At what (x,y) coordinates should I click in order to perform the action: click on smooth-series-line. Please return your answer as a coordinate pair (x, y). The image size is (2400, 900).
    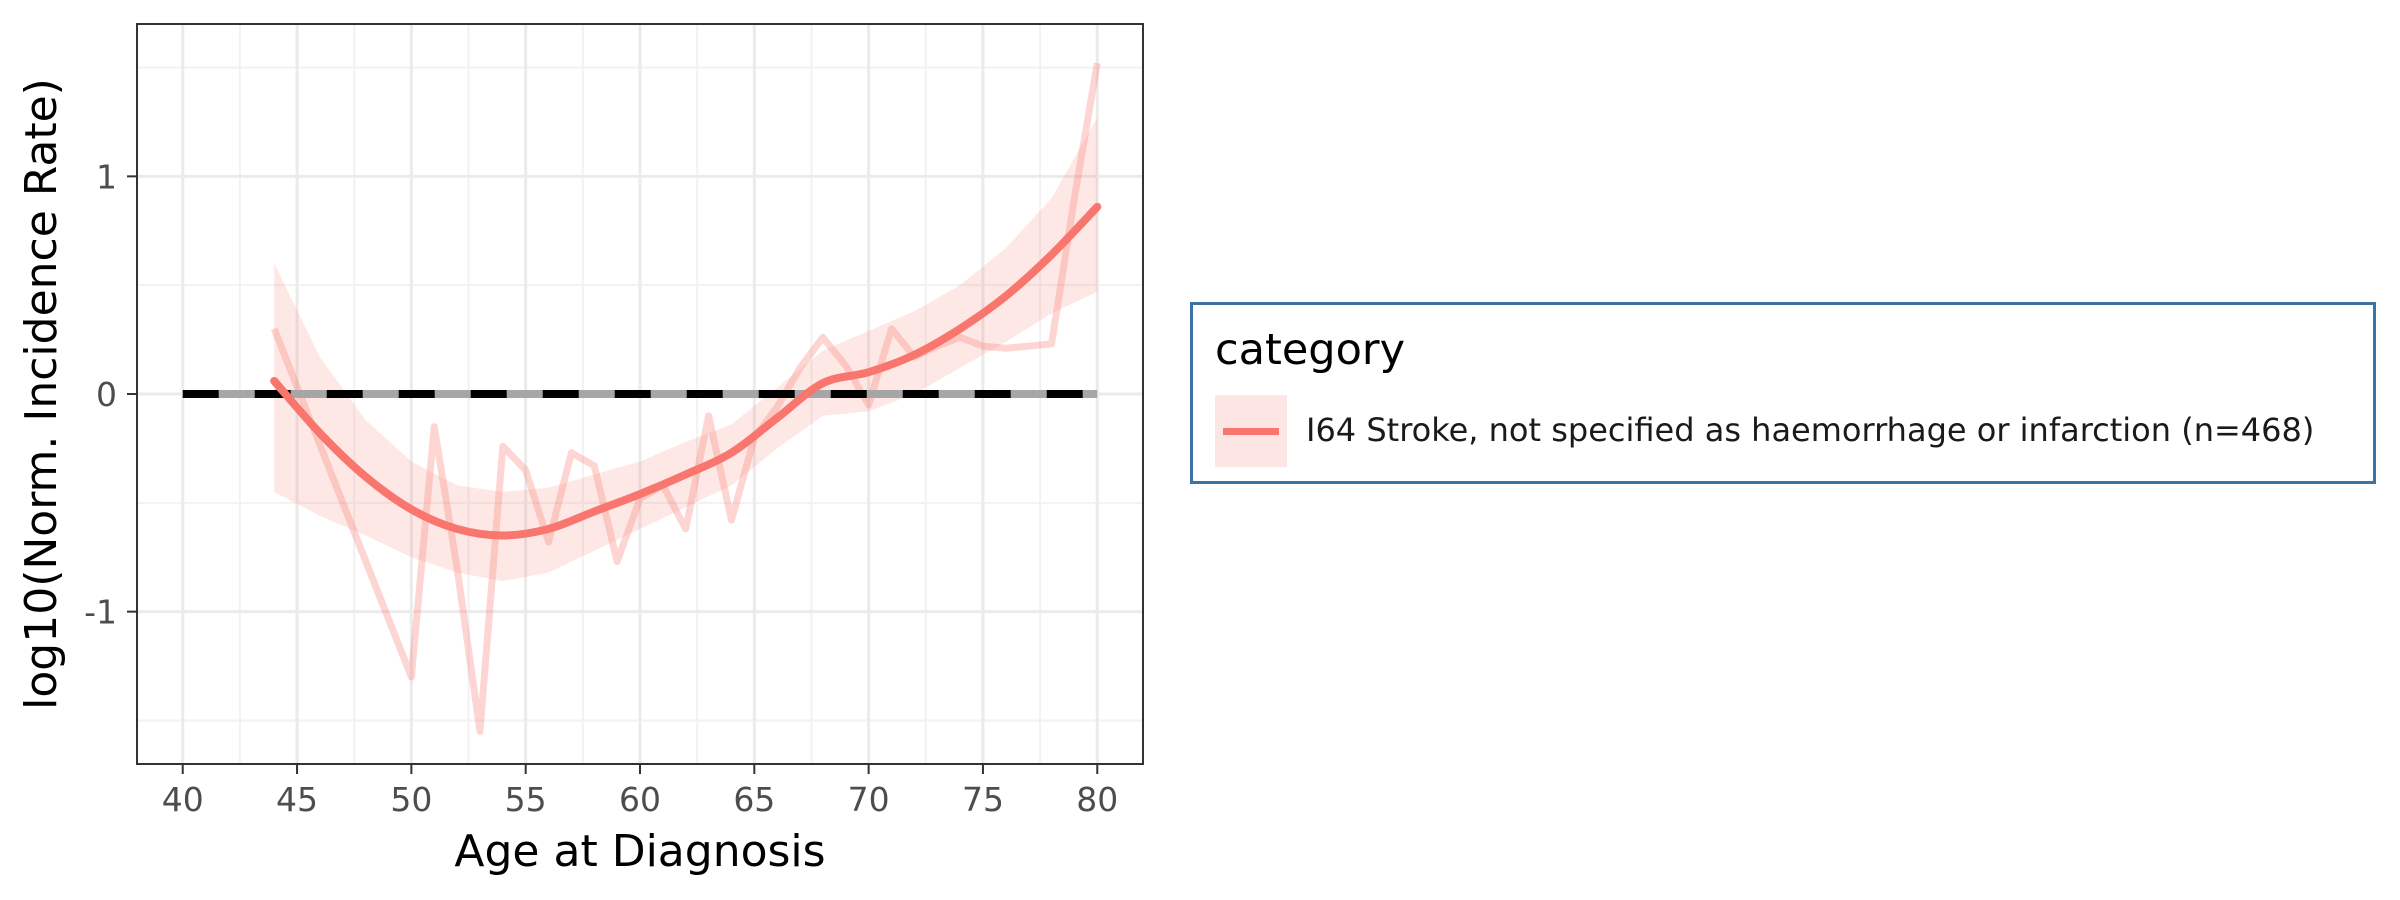
    Looking at the image, I should click on (686, 371).